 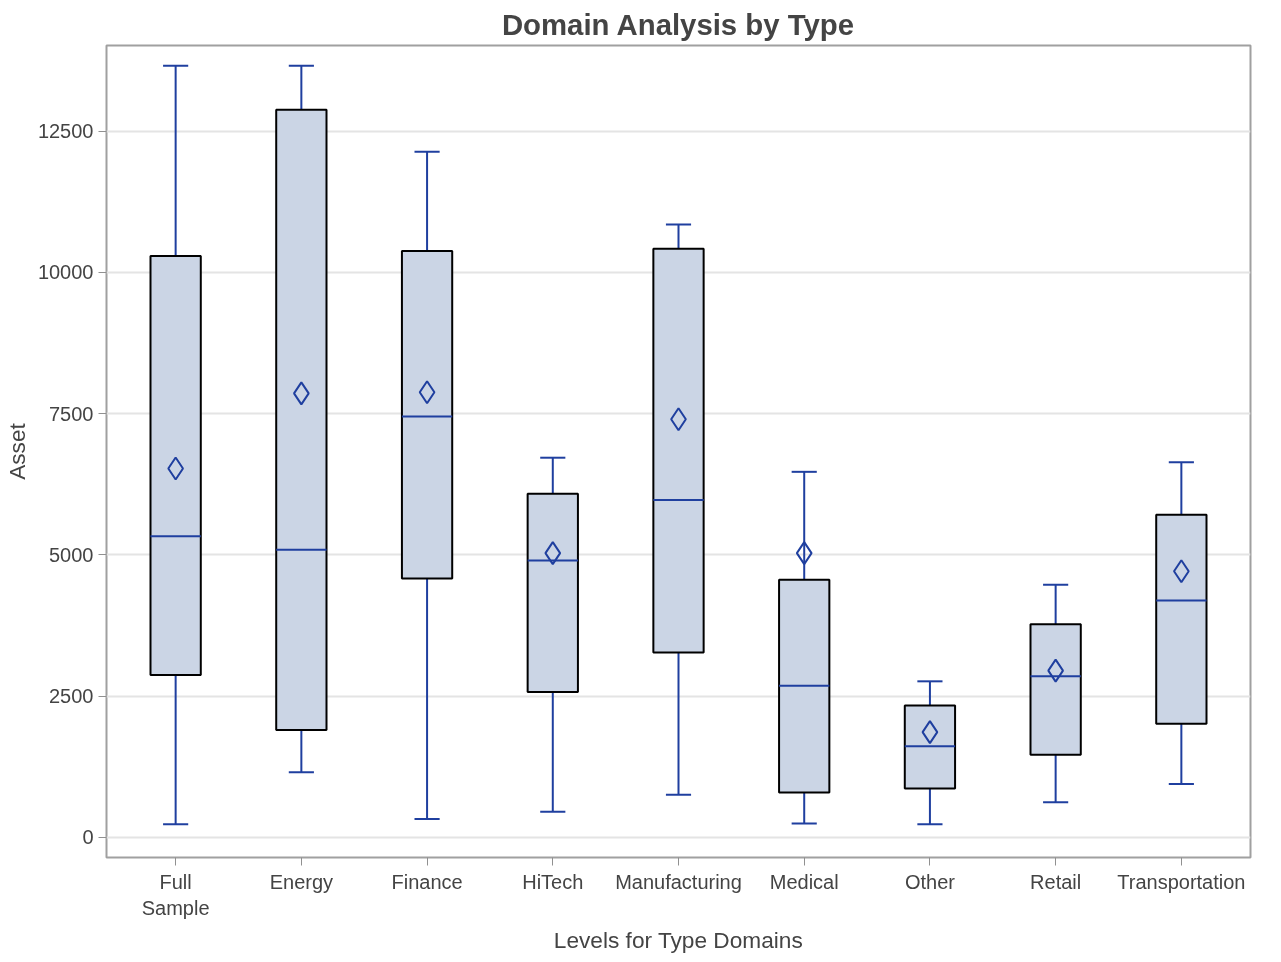 What do you see at coordinates (804, 881) in the screenshot?
I see `x-tick-label: Medical` at bounding box center [804, 881].